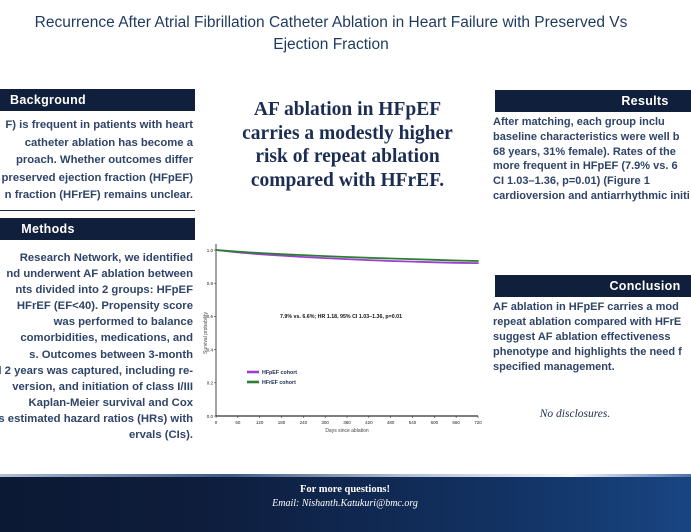 Image resolution: width=691 pixels, height=532 pixels. What do you see at coordinates (216, 422) in the screenshot?
I see `x-tick-label: 0` at bounding box center [216, 422].